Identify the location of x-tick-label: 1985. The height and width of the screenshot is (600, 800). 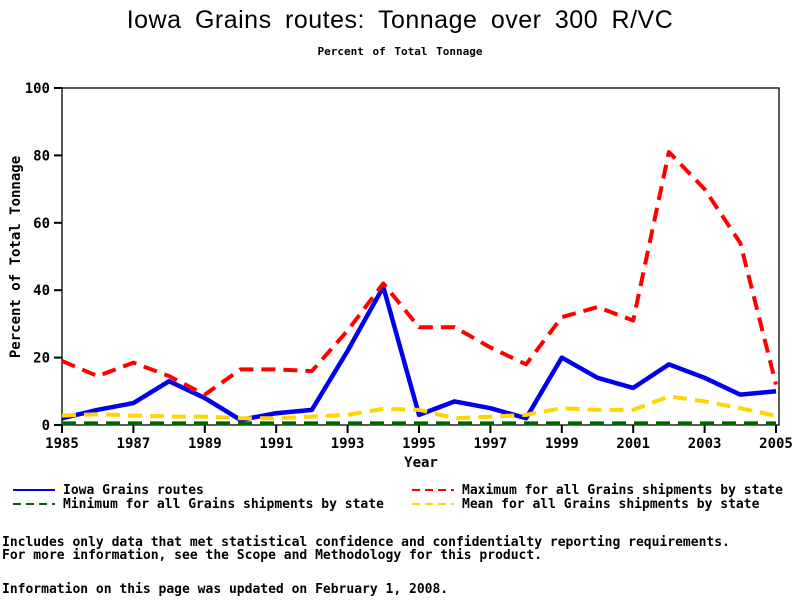
(62, 444).